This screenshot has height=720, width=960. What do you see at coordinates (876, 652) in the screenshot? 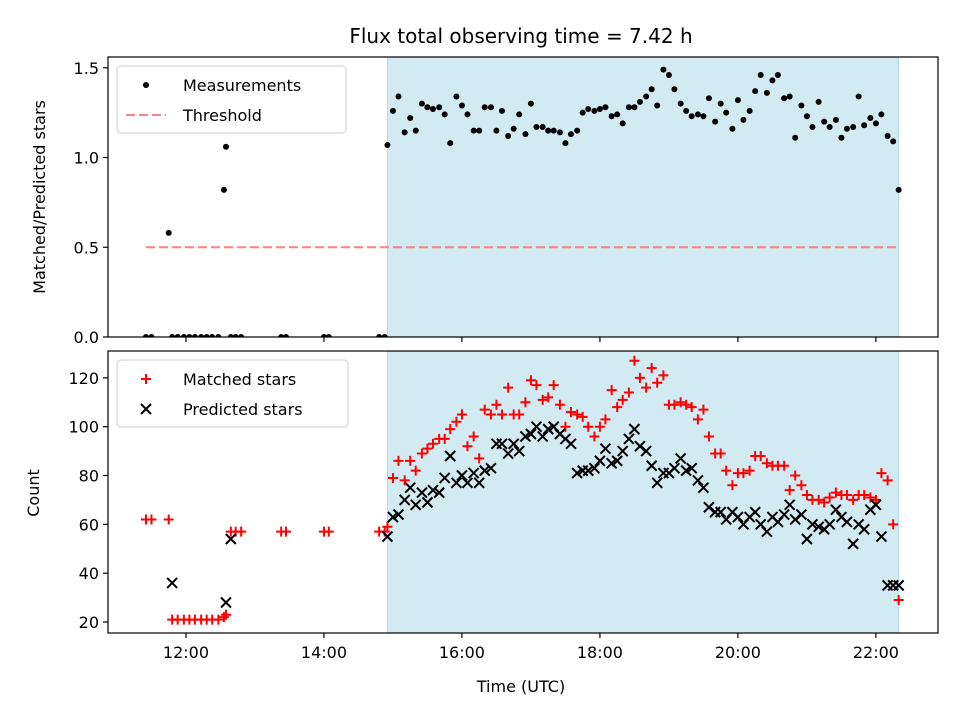
I see `x-tick-label: 22:00` at bounding box center [876, 652].